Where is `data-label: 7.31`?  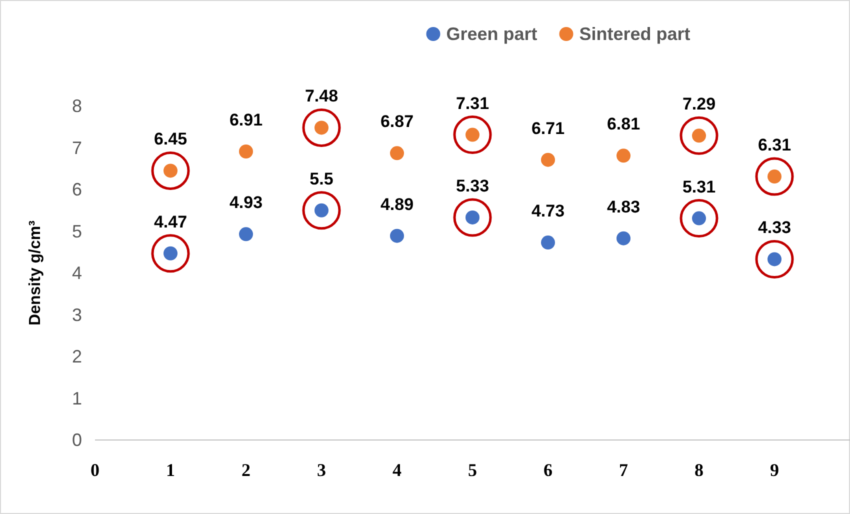
data-label: 7.31 is located at coordinates (473, 103).